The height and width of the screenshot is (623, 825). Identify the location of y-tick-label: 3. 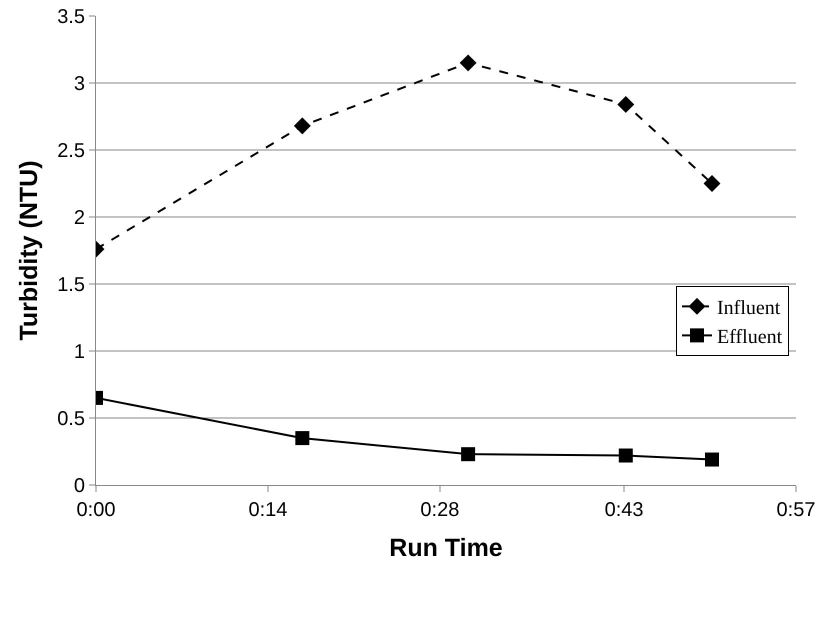
(79, 84).